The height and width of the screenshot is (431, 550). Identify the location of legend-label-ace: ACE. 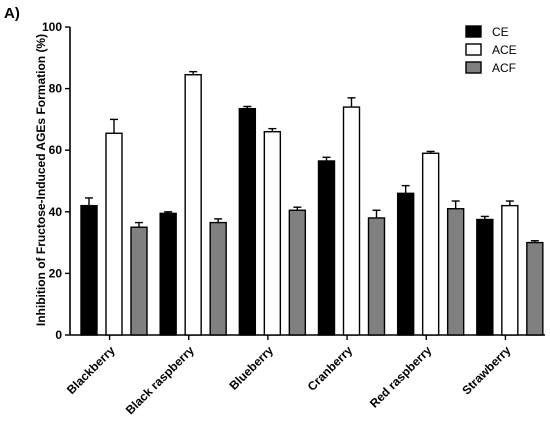
(504, 50).